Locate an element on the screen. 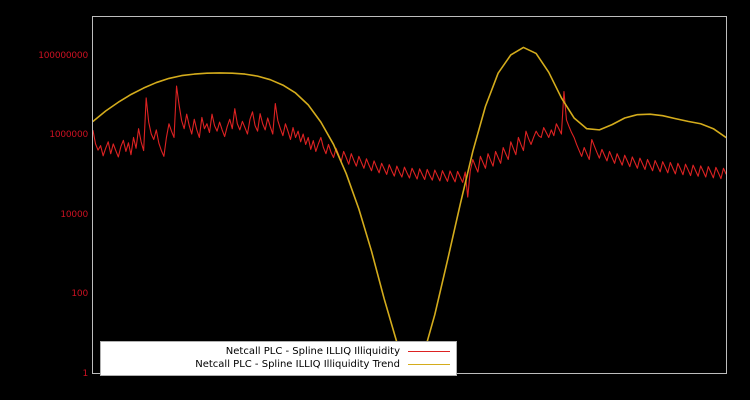 This screenshot has height=400, width=750. y-tick-label-1000000: 1000000 is located at coordinates (68, 135).